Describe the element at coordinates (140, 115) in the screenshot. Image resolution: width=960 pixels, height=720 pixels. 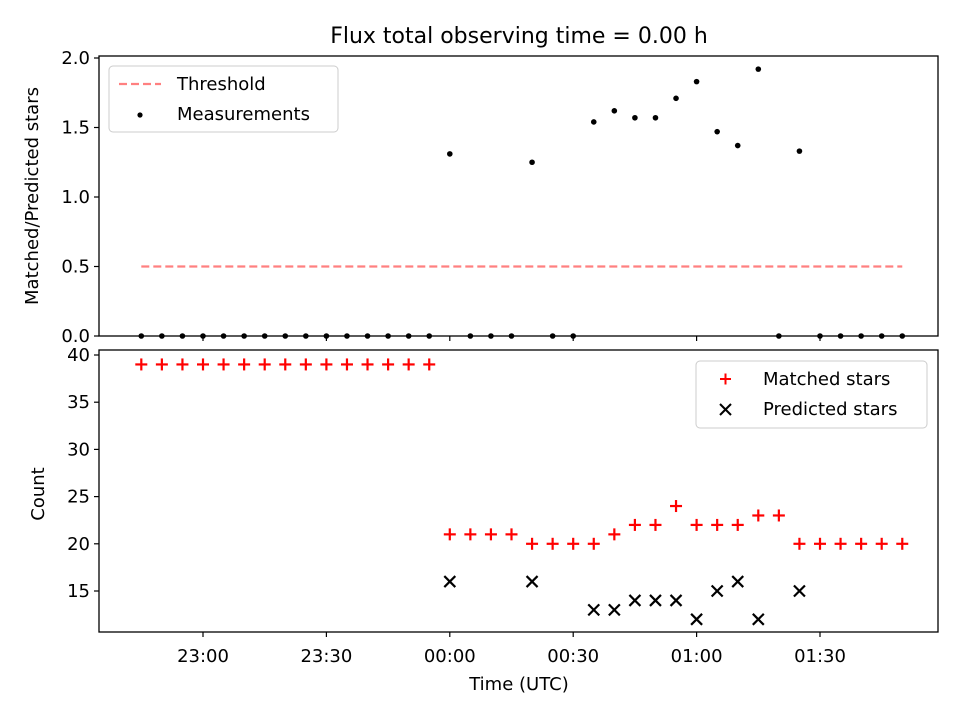
I see `measurements-legend-swatch` at that location.